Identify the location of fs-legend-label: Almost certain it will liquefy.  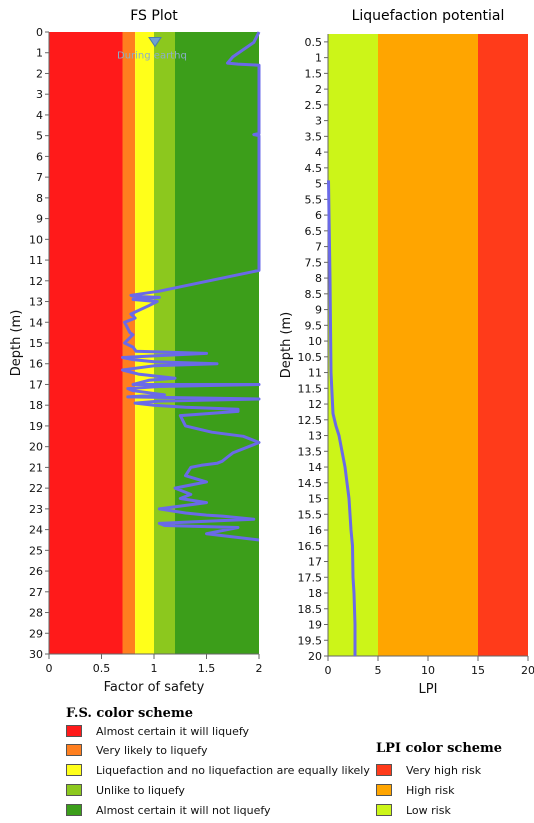
(173, 731).